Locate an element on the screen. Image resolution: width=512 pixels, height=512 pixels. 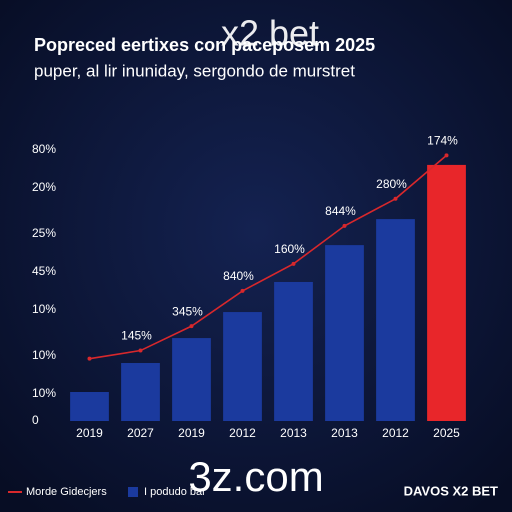
annotation: 840% is located at coordinates (238, 276).